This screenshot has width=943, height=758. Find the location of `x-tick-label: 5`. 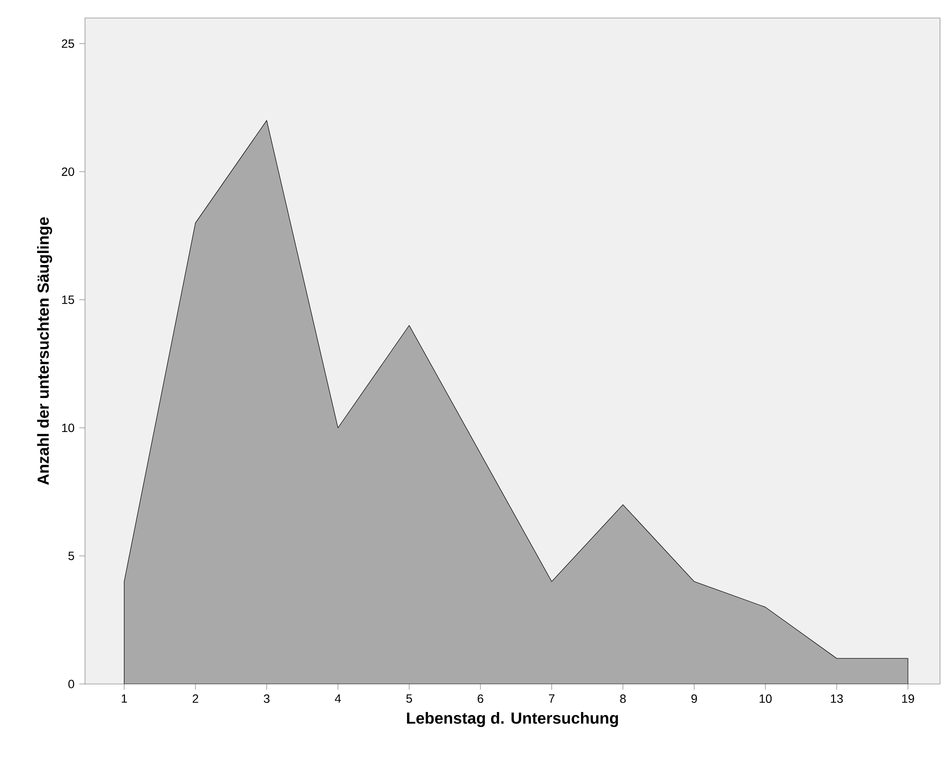

x-tick-label: 5 is located at coordinates (409, 698).